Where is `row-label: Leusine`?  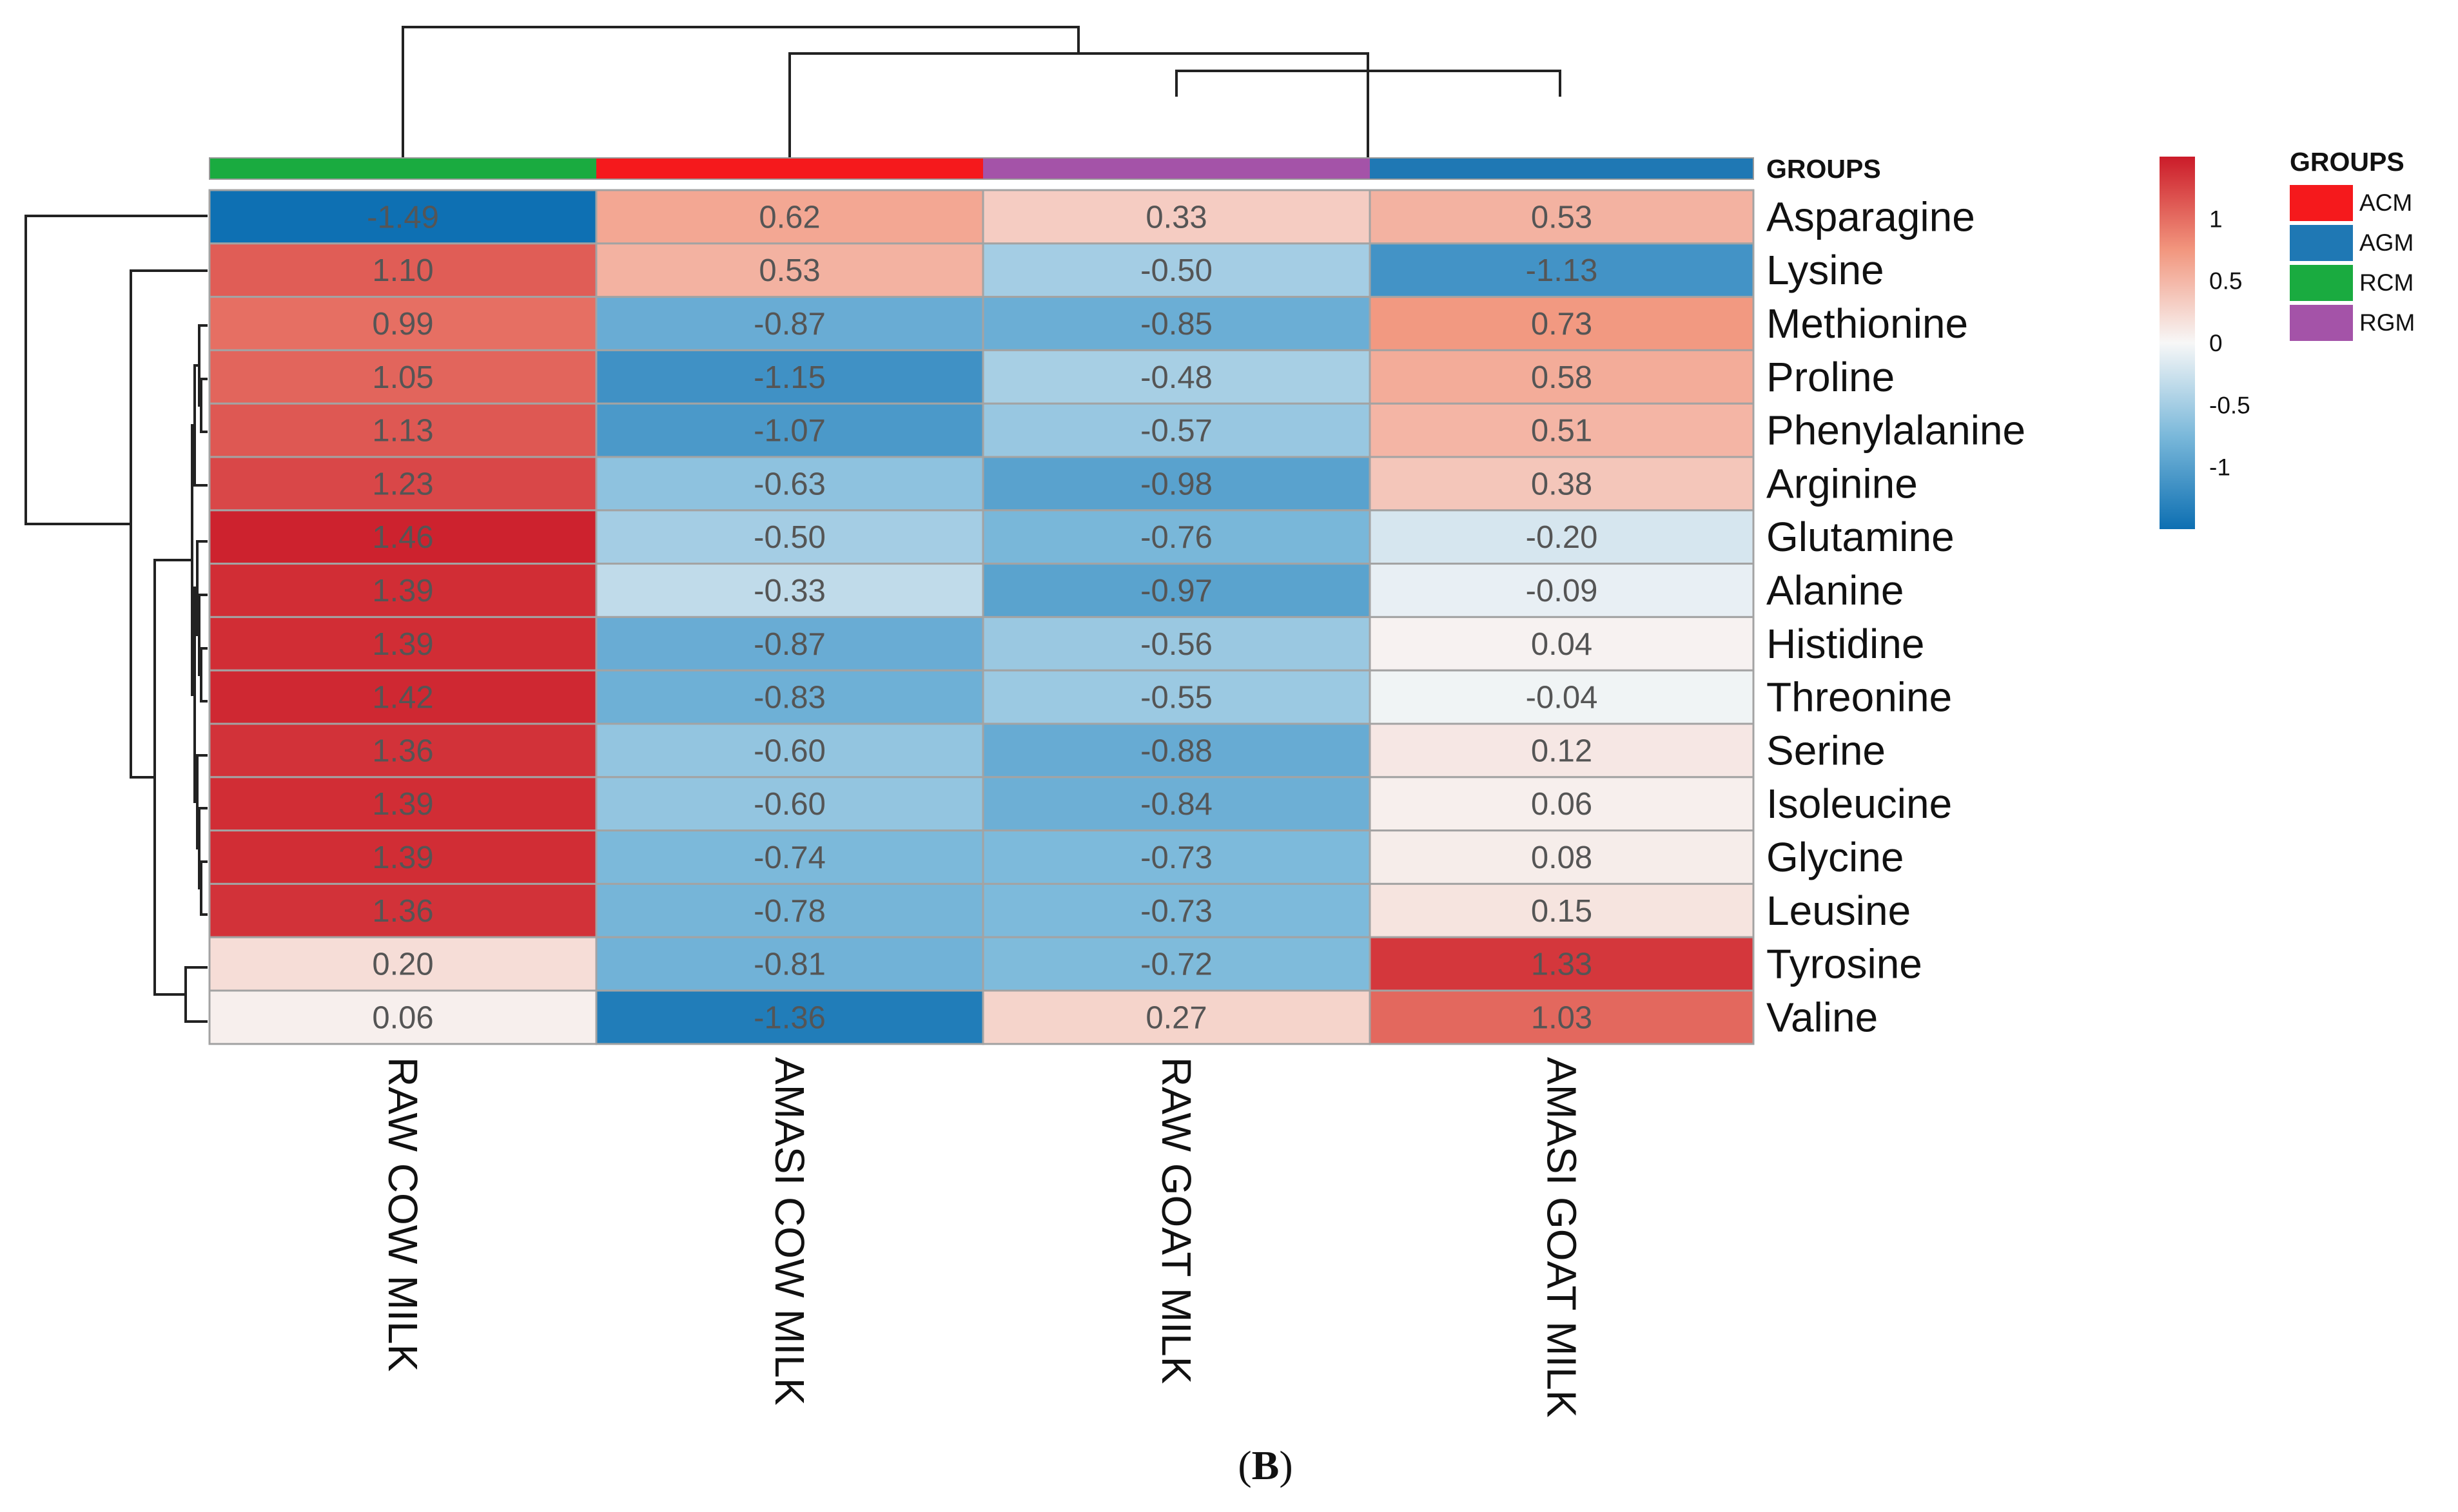 row-label: Leusine is located at coordinates (1838, 910).